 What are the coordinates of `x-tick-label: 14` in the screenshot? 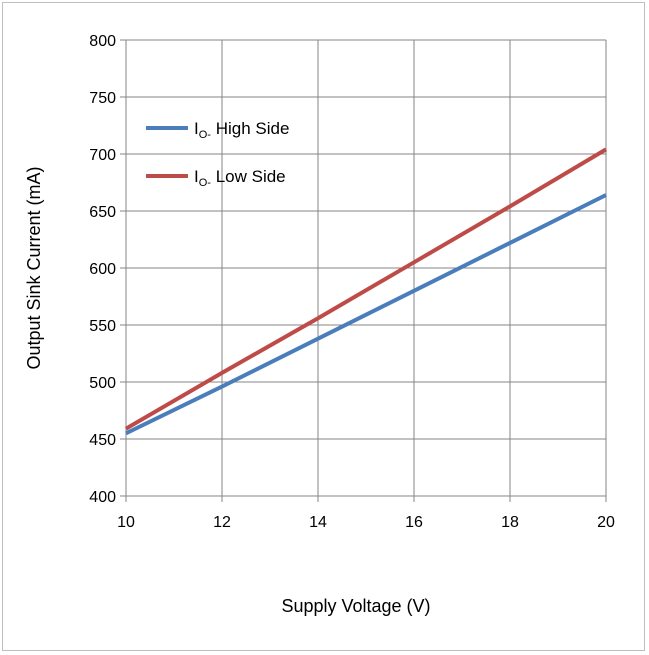 It's located at (318, 522).